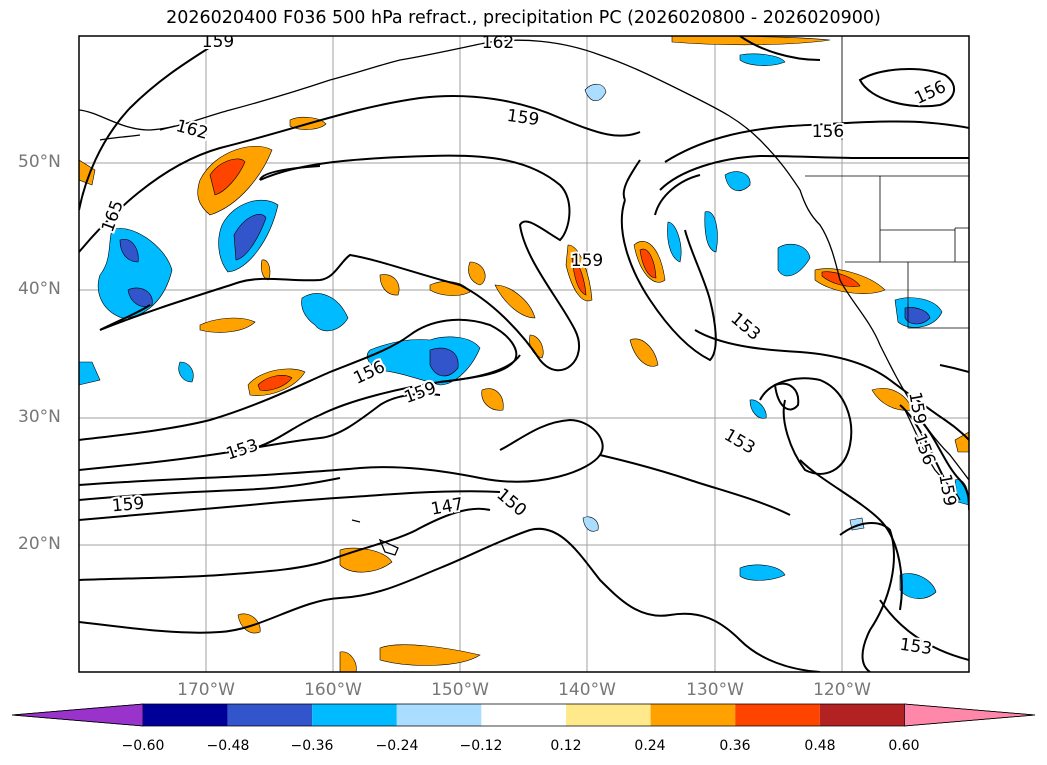  I want to click on borders, so click(887, 182).